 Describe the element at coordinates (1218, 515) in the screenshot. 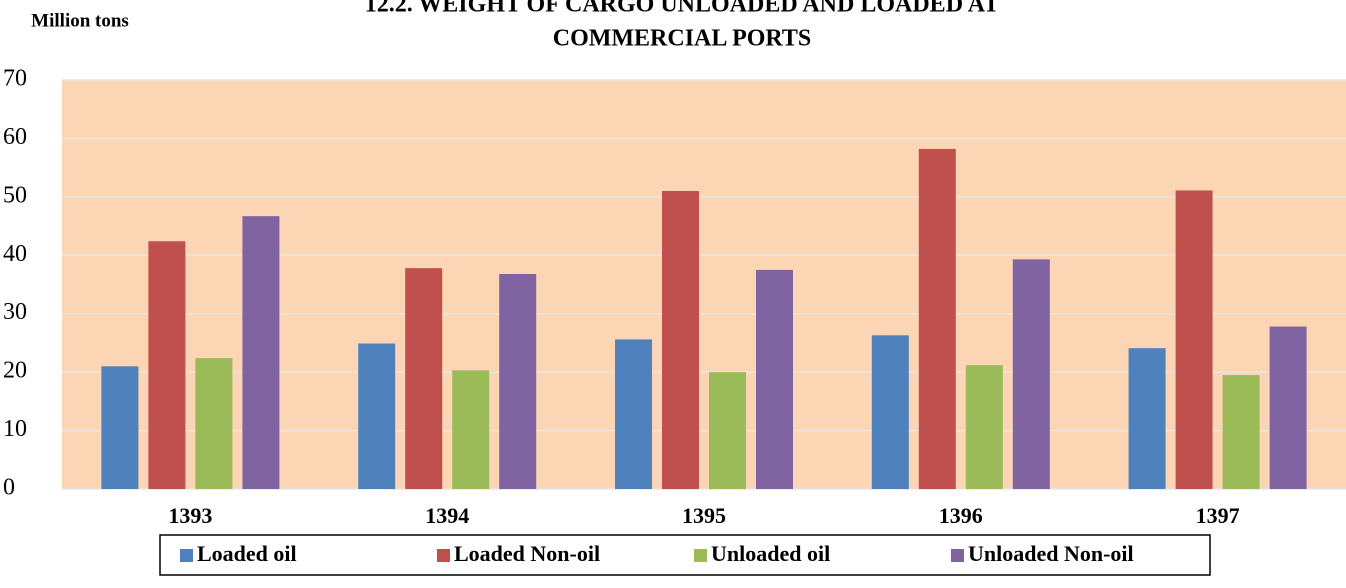

I see `x-tick-label: 1397` at that location.